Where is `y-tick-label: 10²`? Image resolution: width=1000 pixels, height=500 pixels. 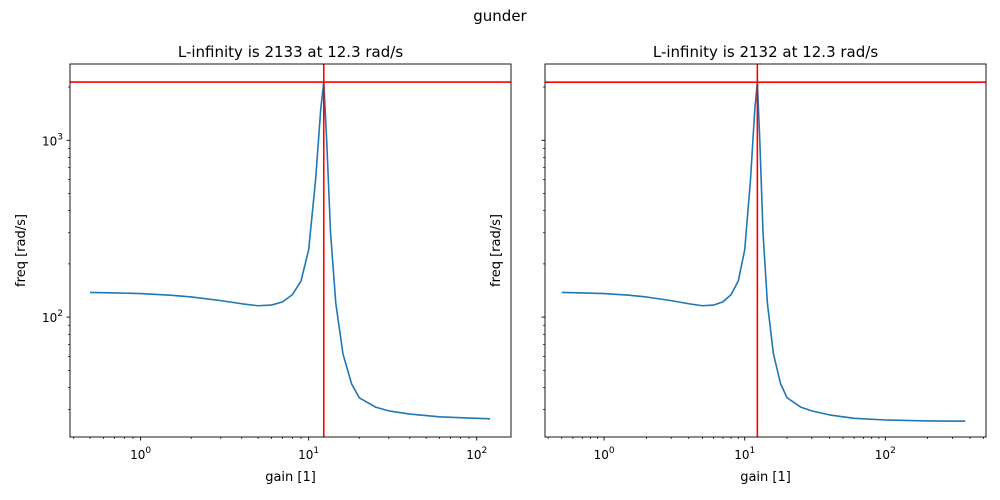 y-tick-label: 10² is located at coordinates (52, 317).